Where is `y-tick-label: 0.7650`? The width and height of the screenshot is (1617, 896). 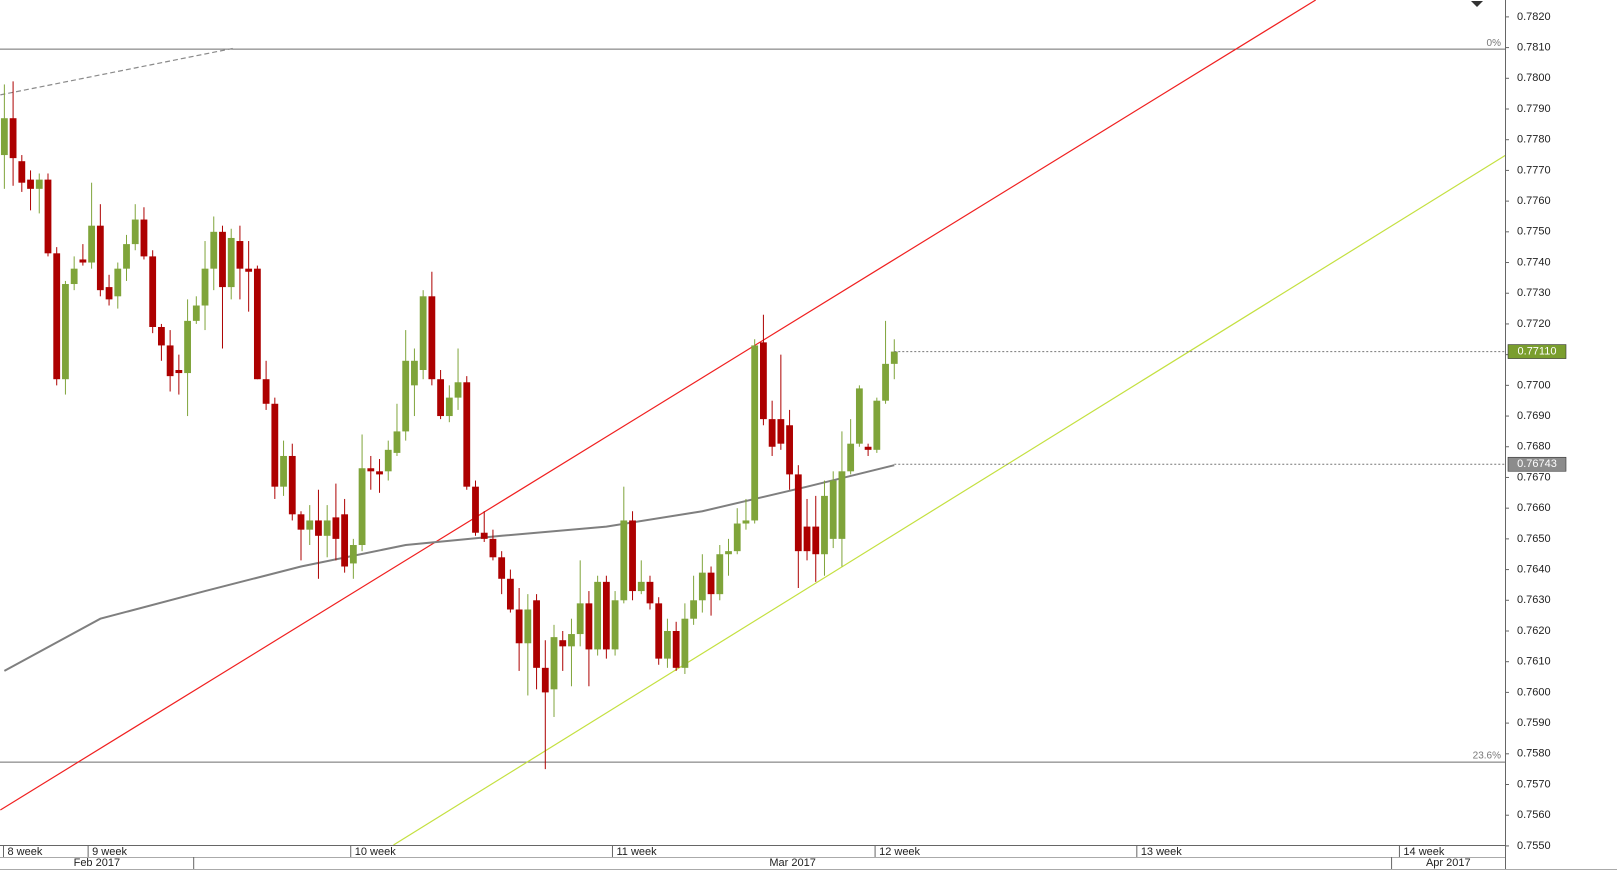 y-tick-label: 0.7650 is located at coordinates (1534, 539).